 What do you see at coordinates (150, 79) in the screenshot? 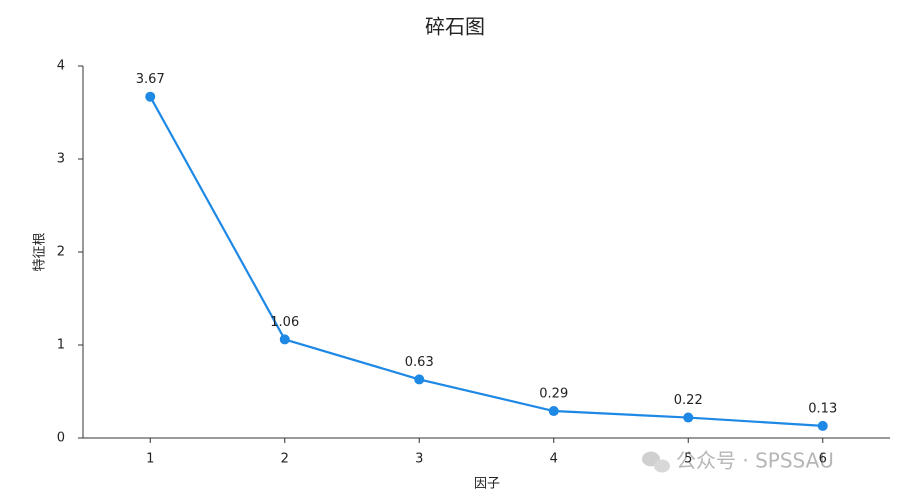
I see `data-label: 3.67` at bounding box center [150, 79].